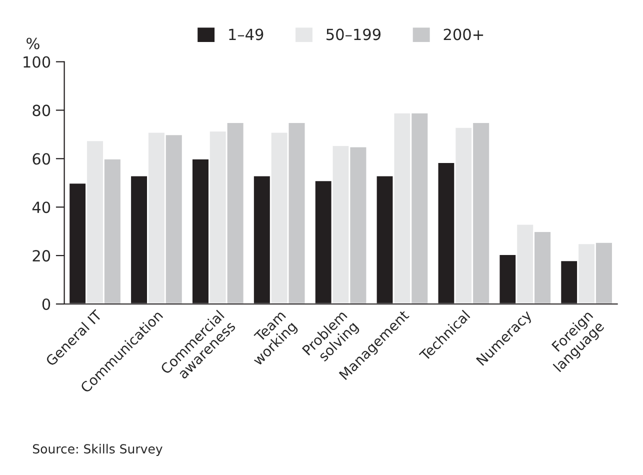  Describe the element at coordinates (97, 450) in the screenshot. I see `source-note: Source: Skills Survey` at that location.